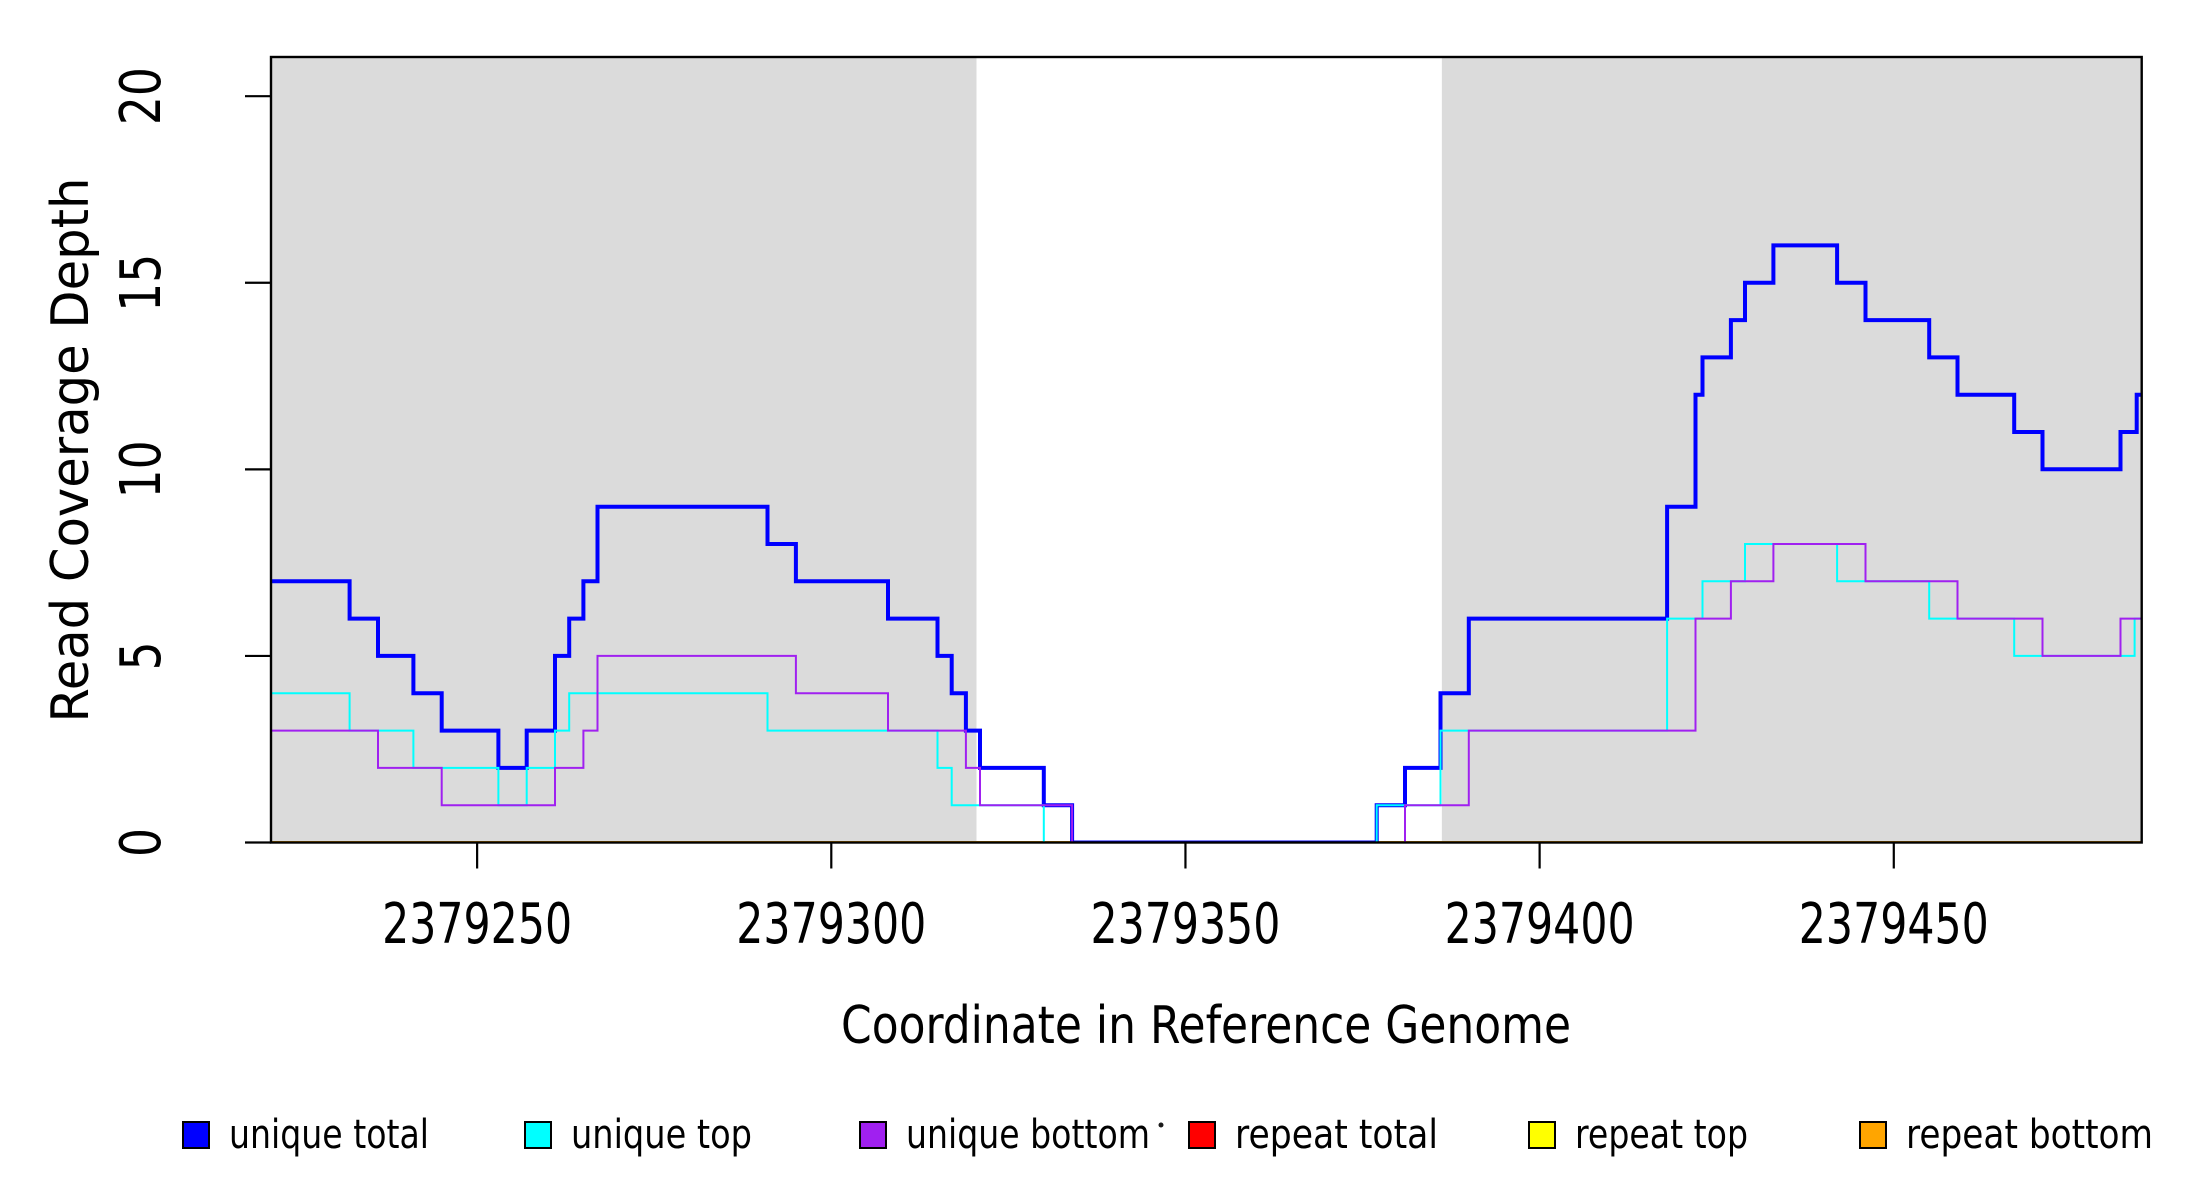  I want to click on legend-item-repeat-bottom: repeat bottom, so click(2006, 1135).